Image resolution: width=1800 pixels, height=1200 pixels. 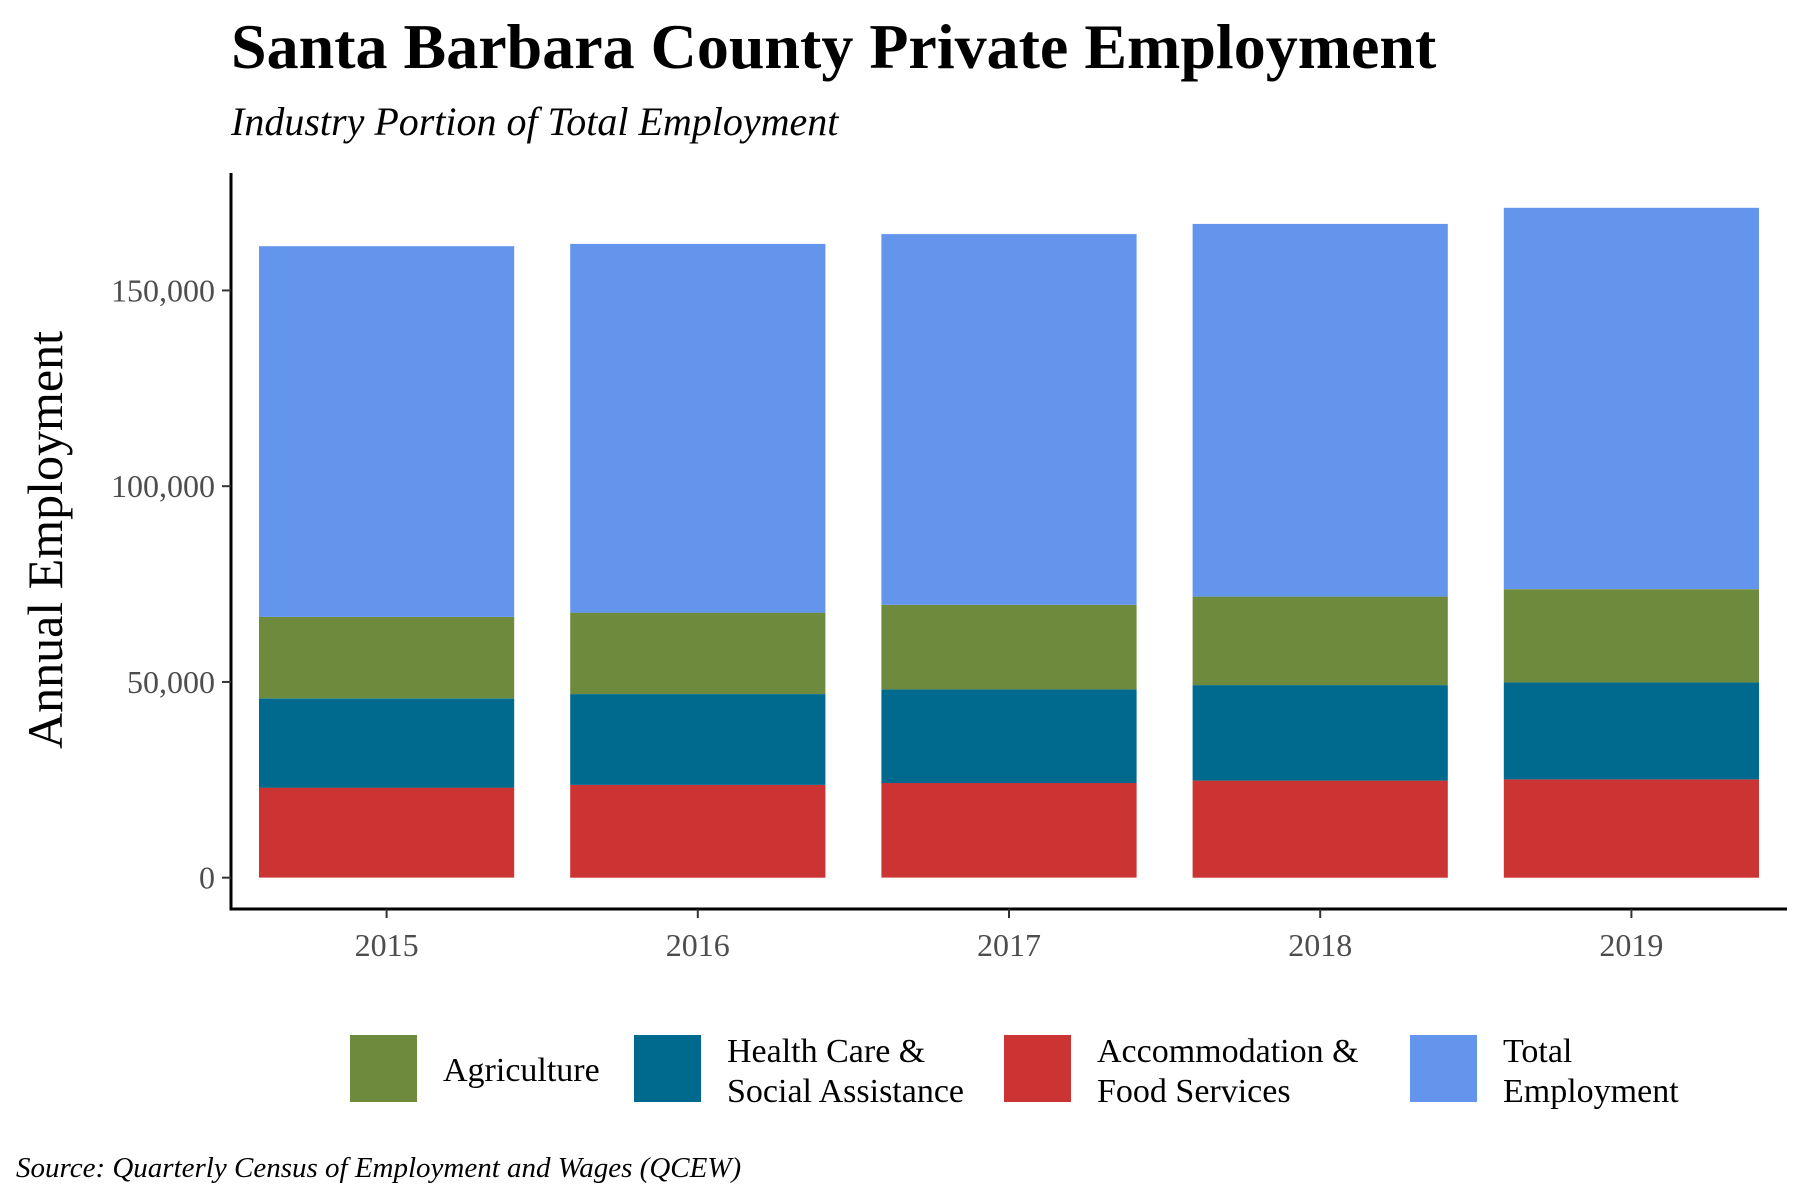 What do you see at coordinates (1228, 1071) in the screenshot?
I see `legend-label: Accommodation & Food Services` at bounding box center [1228, 1071].